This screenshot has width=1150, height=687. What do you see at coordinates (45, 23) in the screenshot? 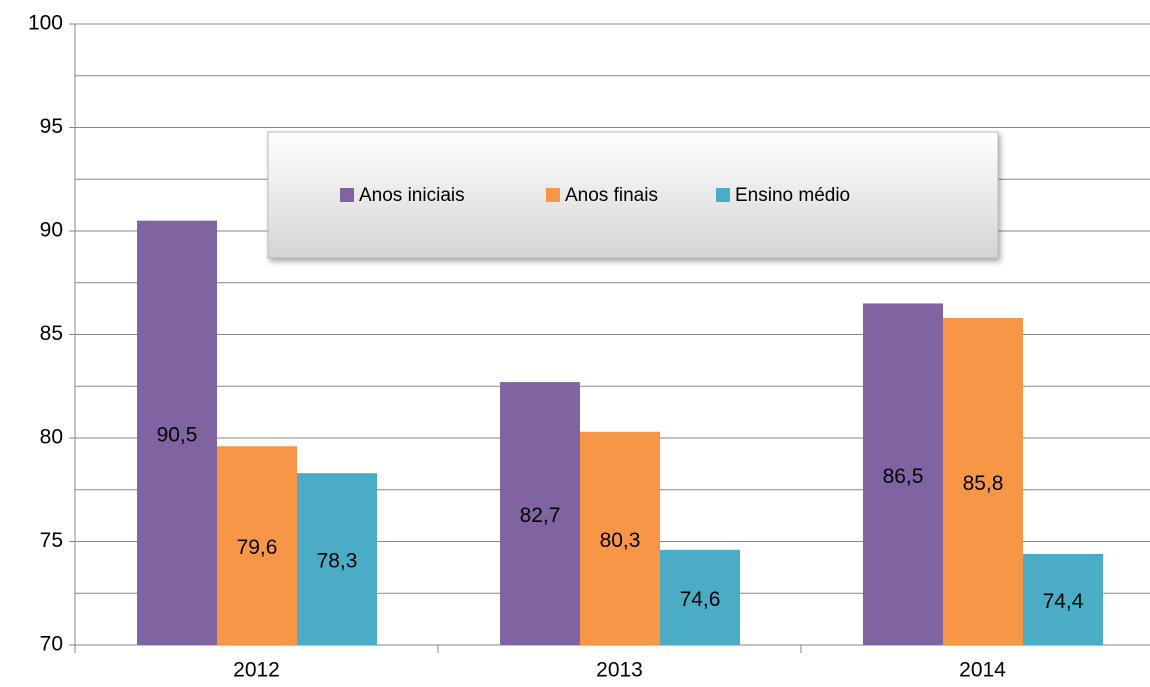
I see `y-tick-label: 100` at bounding box center [45, 23].